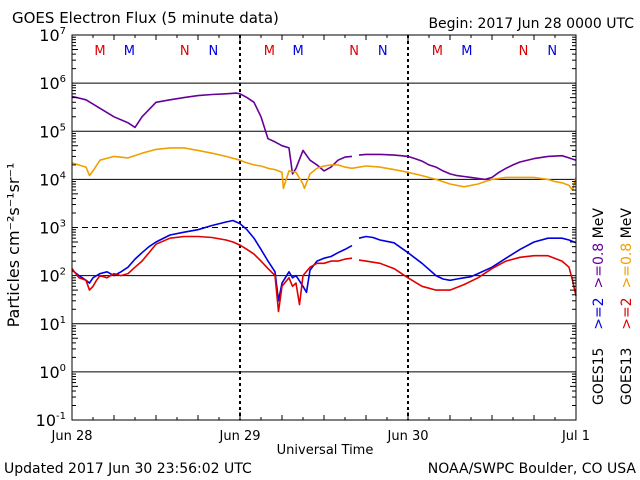 This screenshot has height=480, width=640. What do you see at coordinates (51, 420) in the screenshot?
I see `y-tick-label: 10-1` at bounding box center [51, 420].